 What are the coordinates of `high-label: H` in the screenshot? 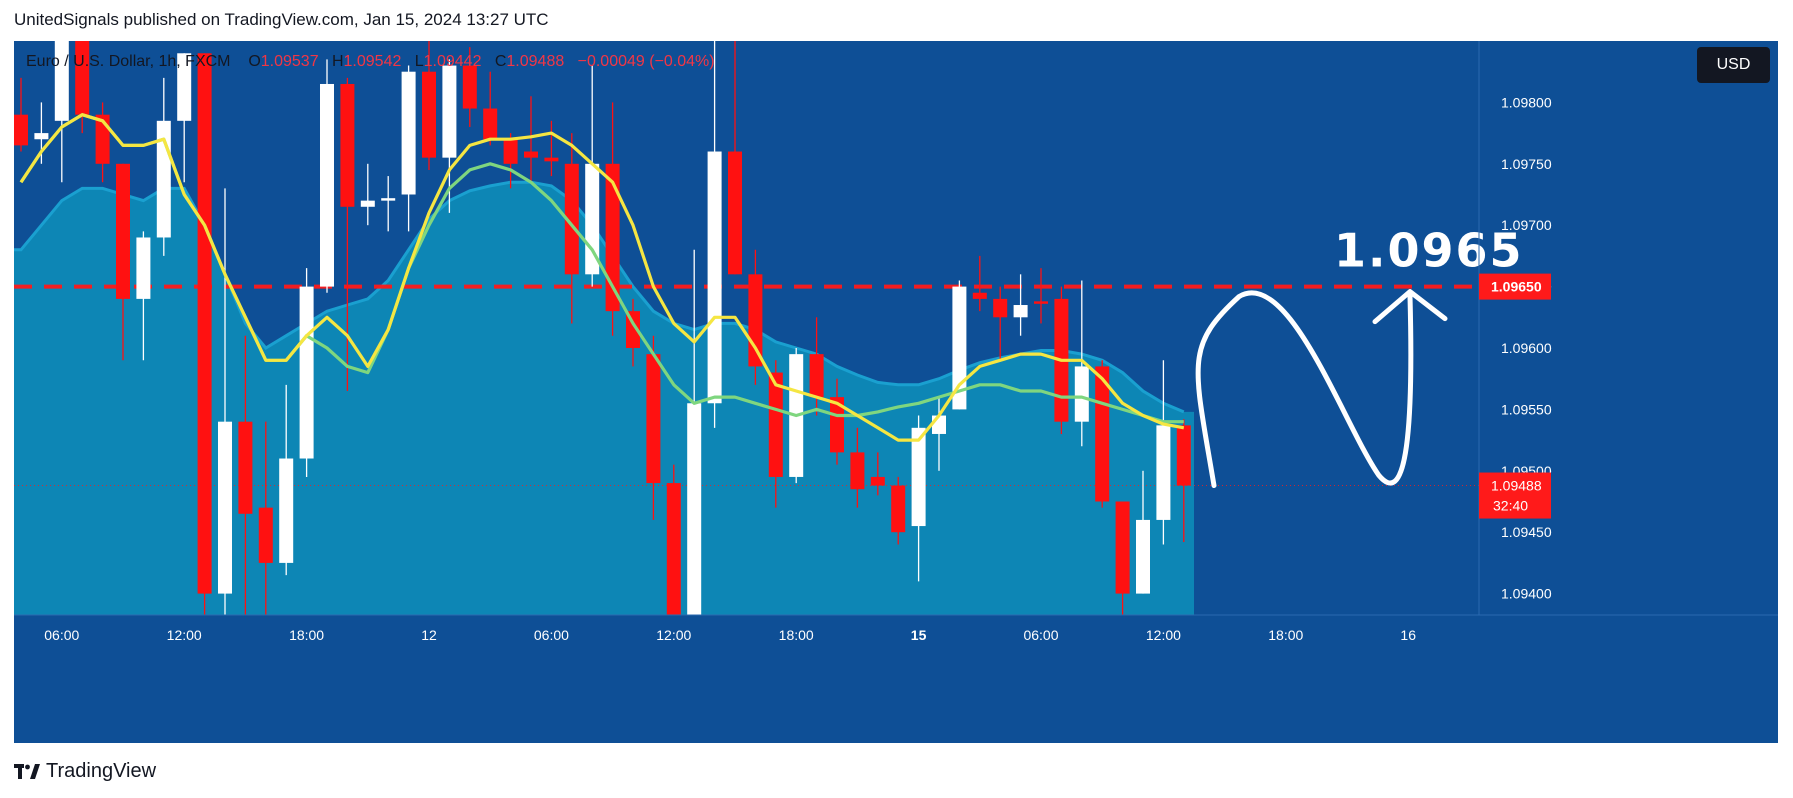 It's located at (337, 61).